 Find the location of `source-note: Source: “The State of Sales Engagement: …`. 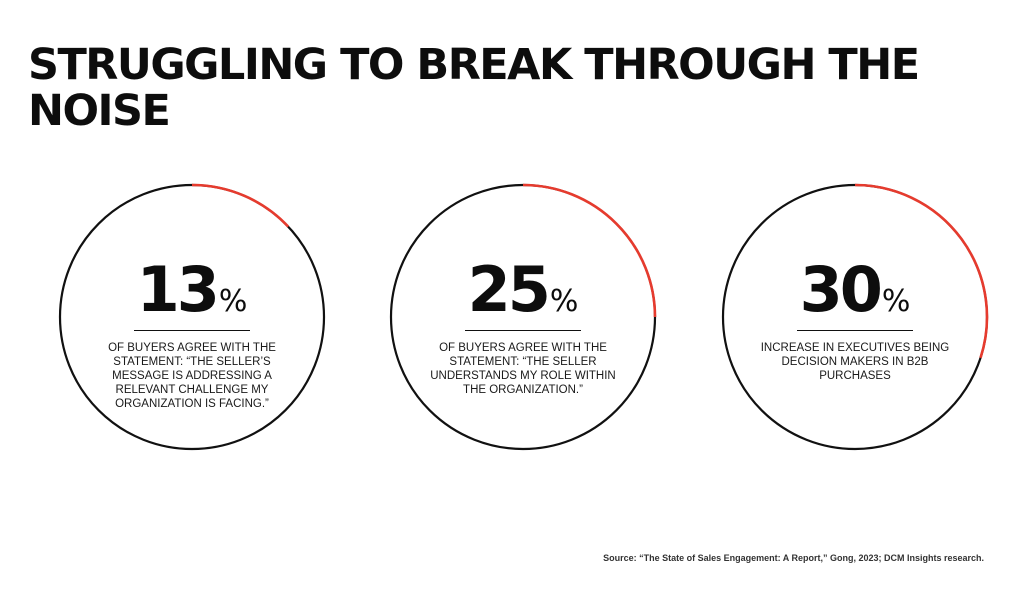

source-note: Source: “The State of Sales Engagement: … is located at coordinates (793, 558).